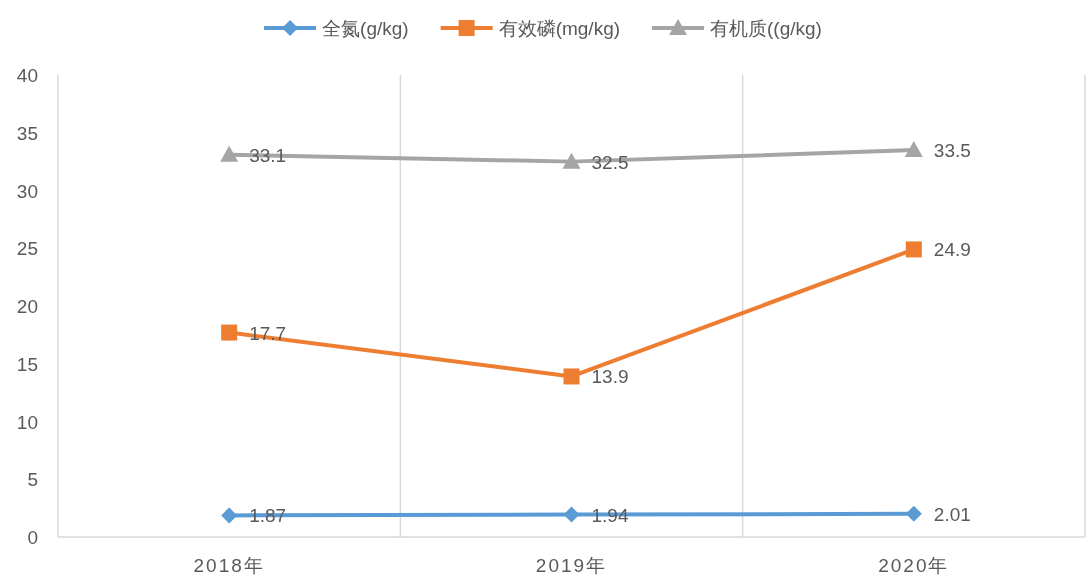  Describe the element at coordinates (610, 162) in the screenshot. I see `data-label: 32.5` at that location.